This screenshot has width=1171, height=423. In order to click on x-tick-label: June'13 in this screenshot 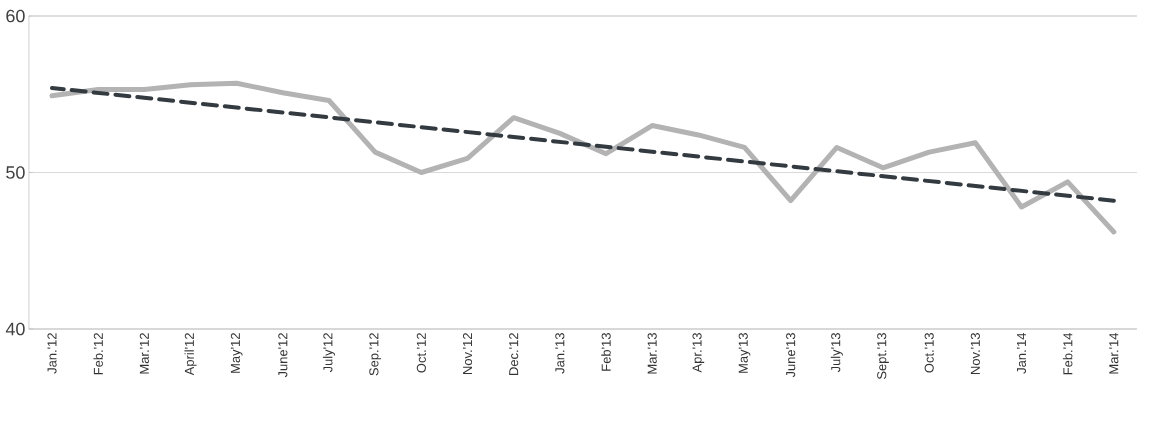, I will do `click(791, 355)`.